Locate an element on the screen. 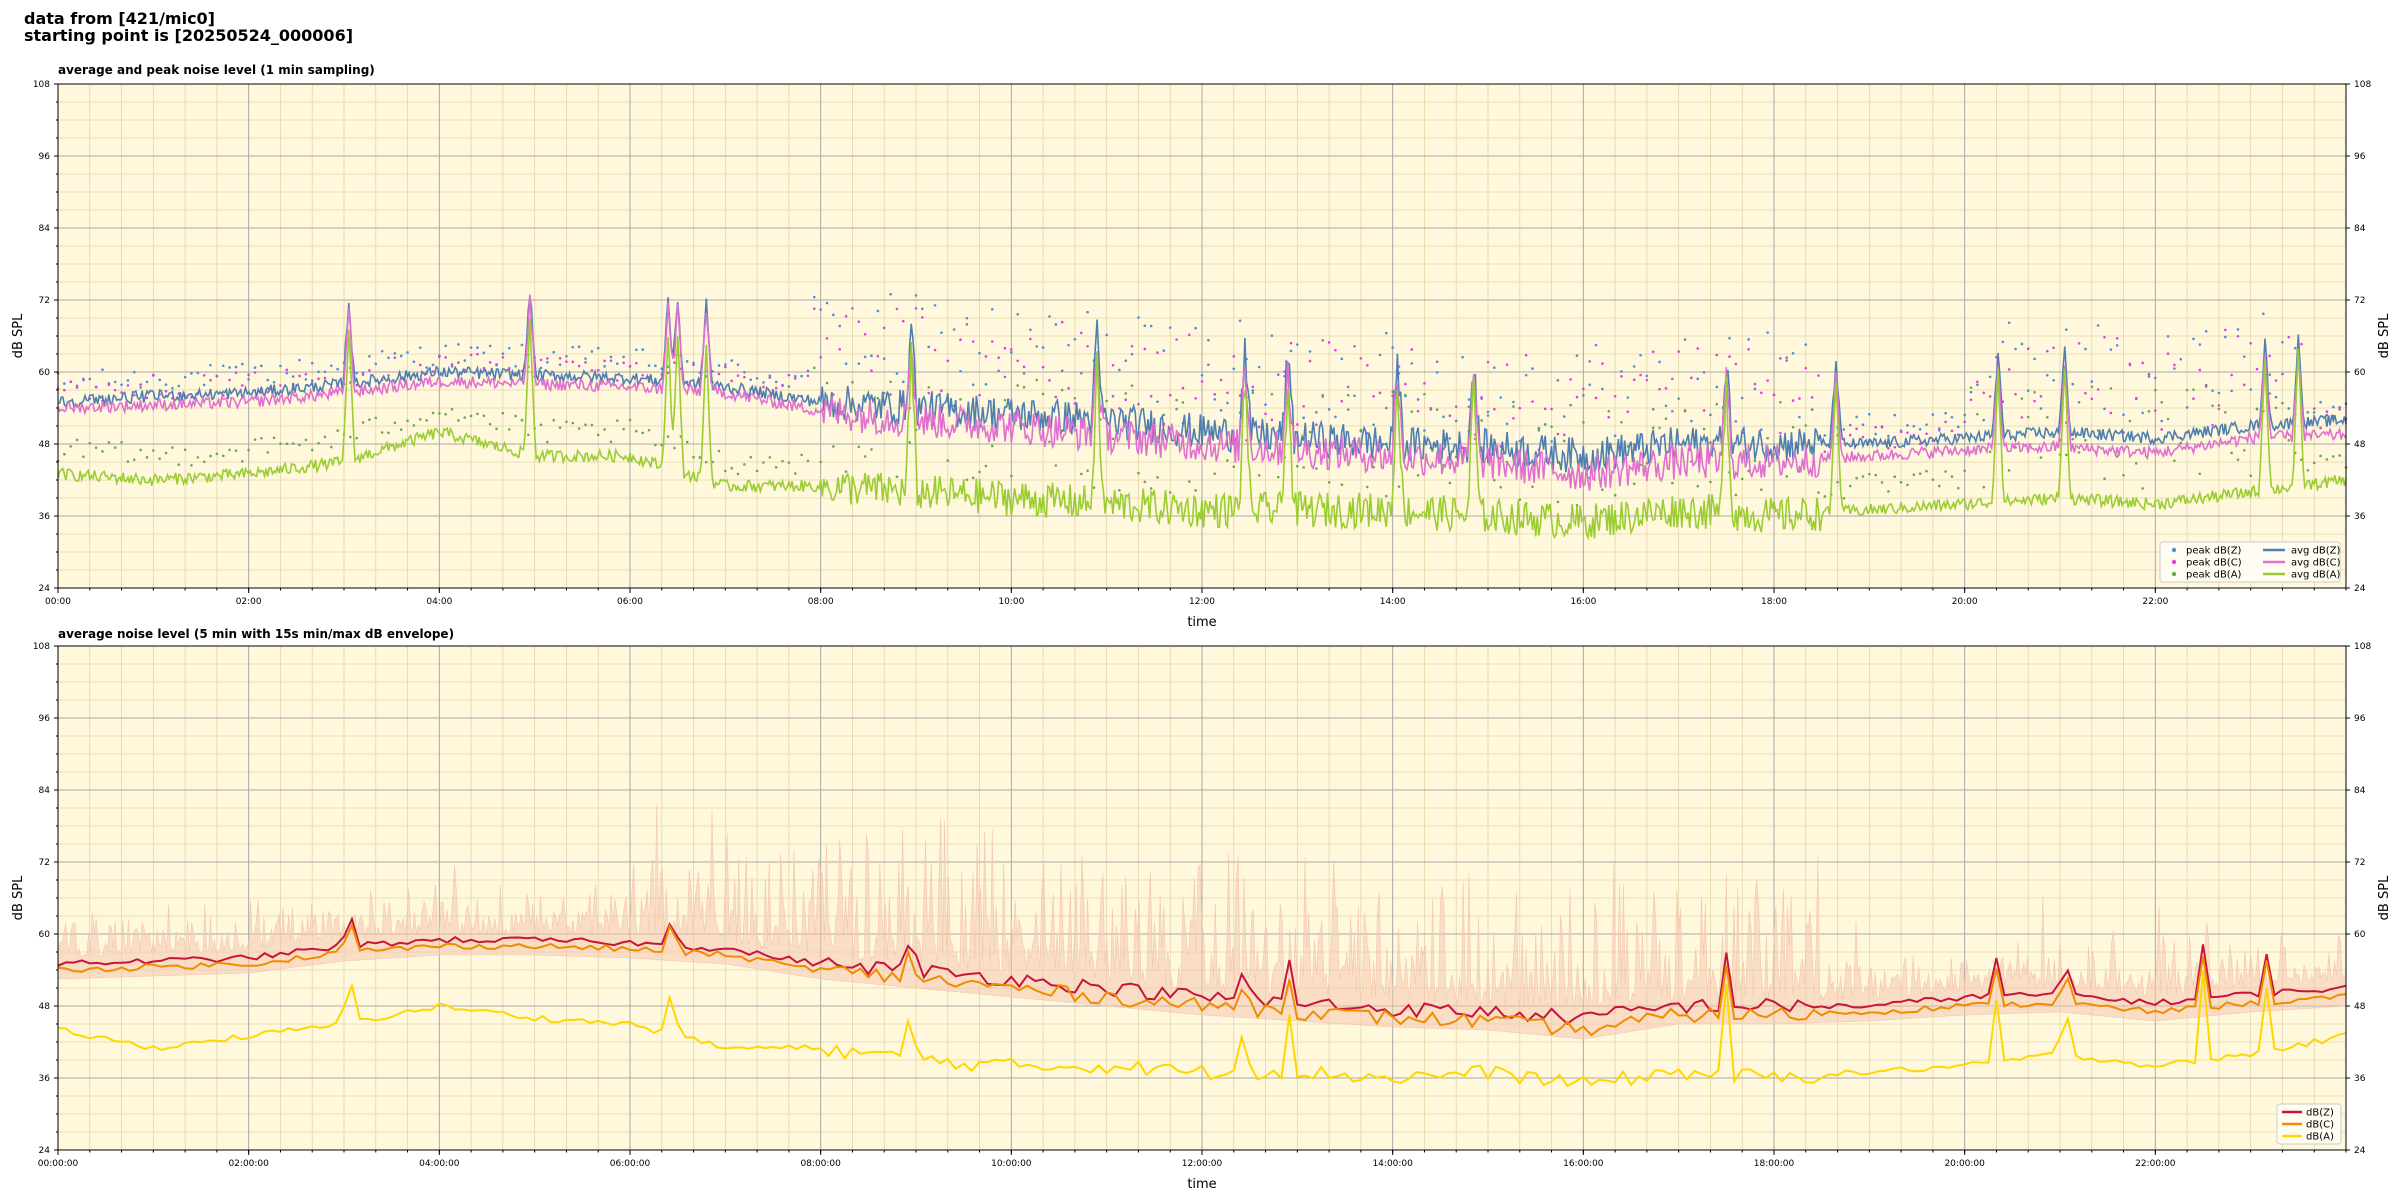  x-tick-label: 18:00 is located at coordinates (1774, 602).